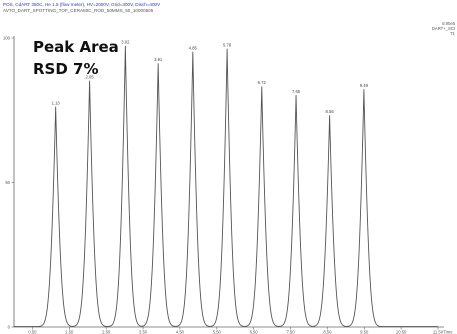 This screenshot has width=457, height=334. I want to click on x-tick-label: 11.50, so click(438, 332).